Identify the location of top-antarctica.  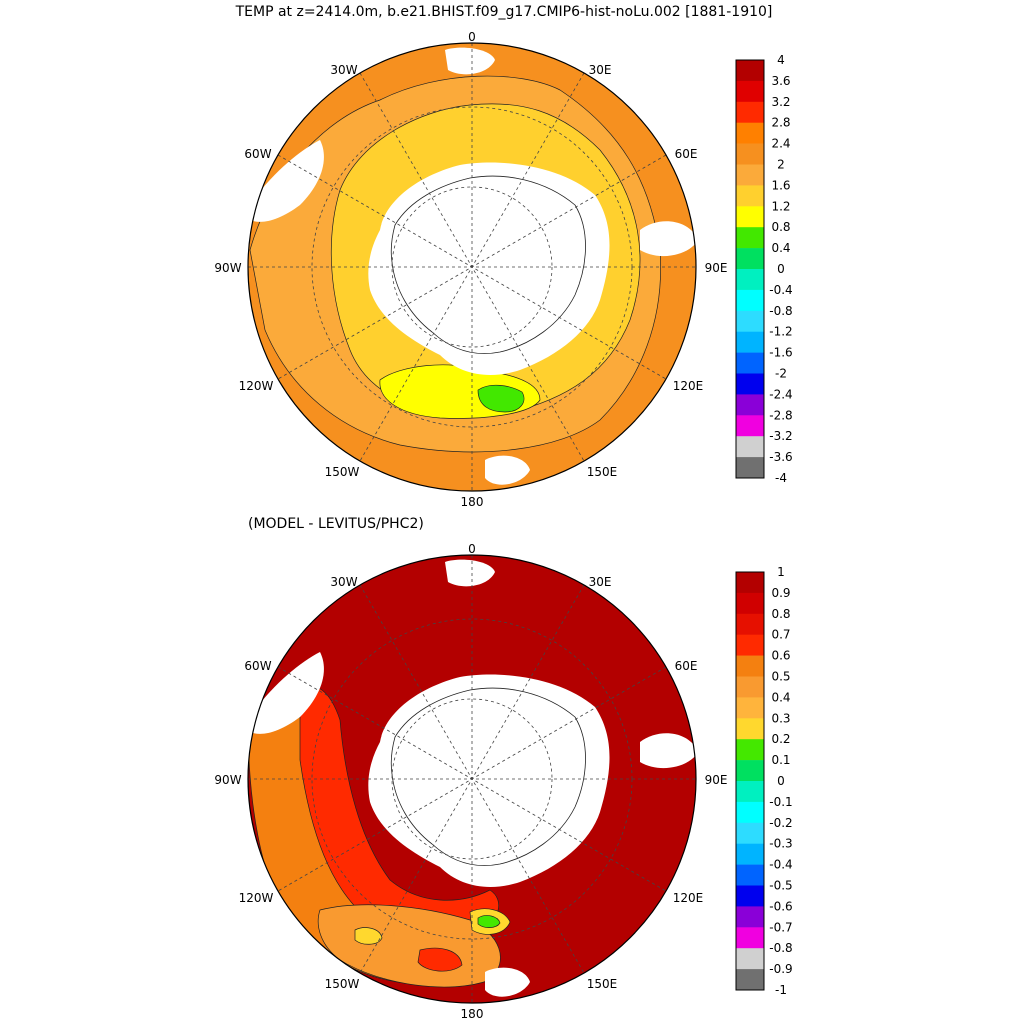
(489, 268).